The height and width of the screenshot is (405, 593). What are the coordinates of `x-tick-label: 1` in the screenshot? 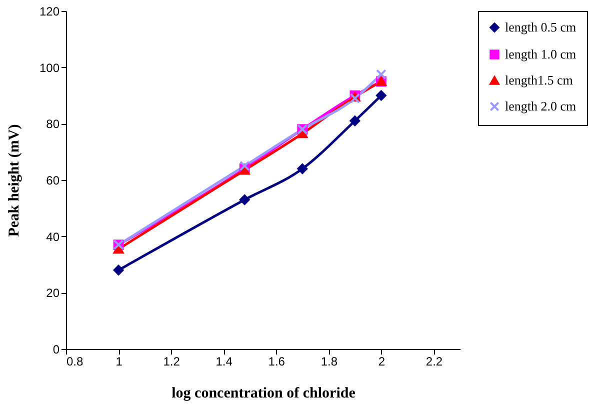 It's located at (119, 361).